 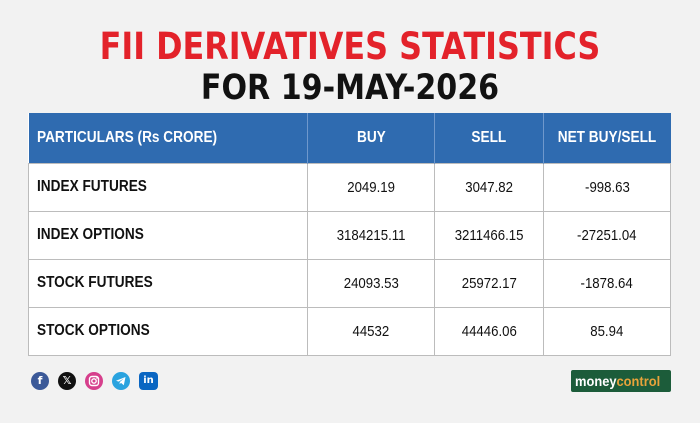 What do you see at coordinates (607, 187) in the screenshot?
I see `cell-net: -998.63` at bounding box center [607, 187].